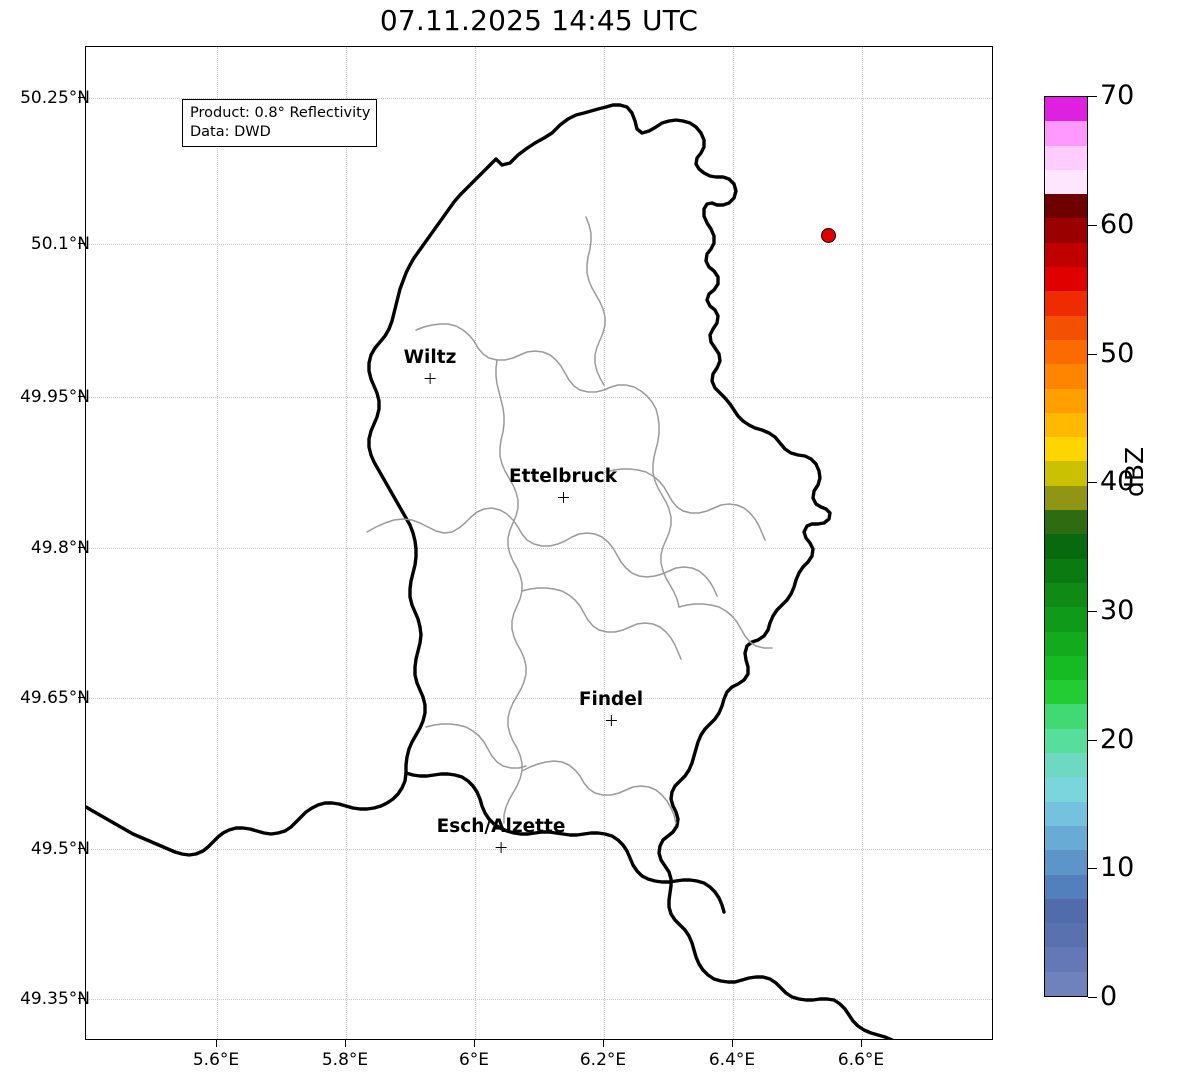 This screenshot has width=1184, height=1081. Describe the element at coordinates (216, 1060) in the screenshot. I see `x-tick-label: 5.6°E` at that location.